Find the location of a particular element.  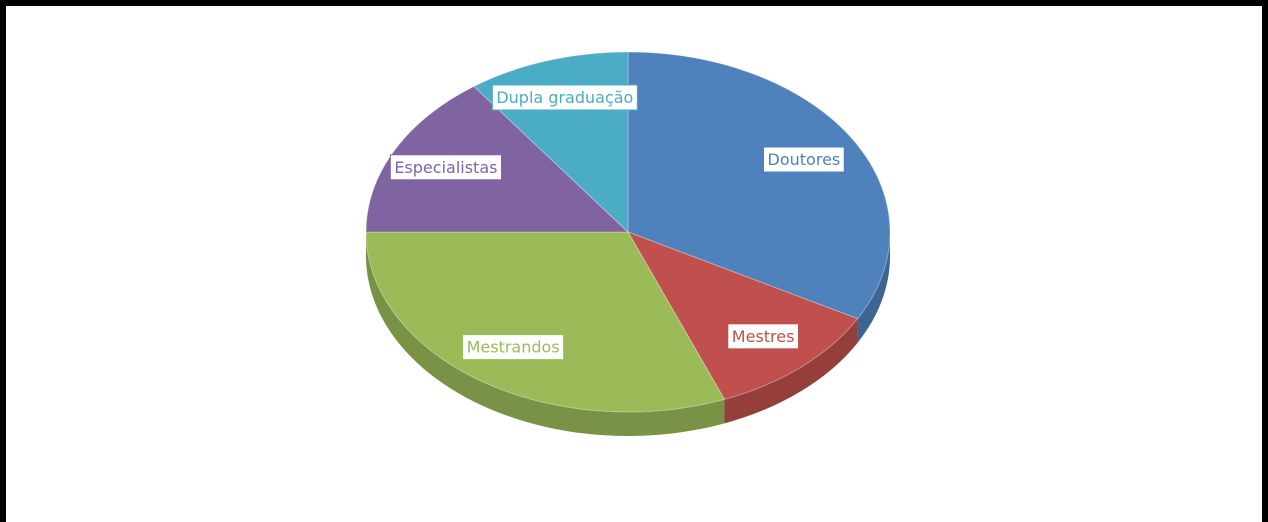

data-label-text: Doutores is located at coordinates (804, 159).